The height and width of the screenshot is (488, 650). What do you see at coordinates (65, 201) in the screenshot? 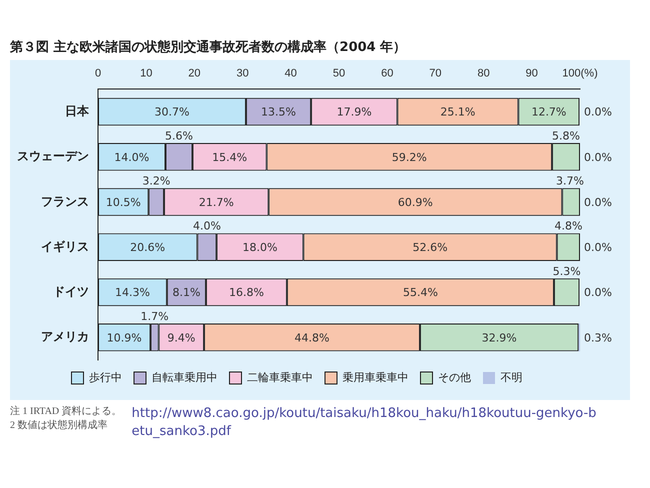
I see `y-tick-label: フランス` at bounding box center [65, 201].